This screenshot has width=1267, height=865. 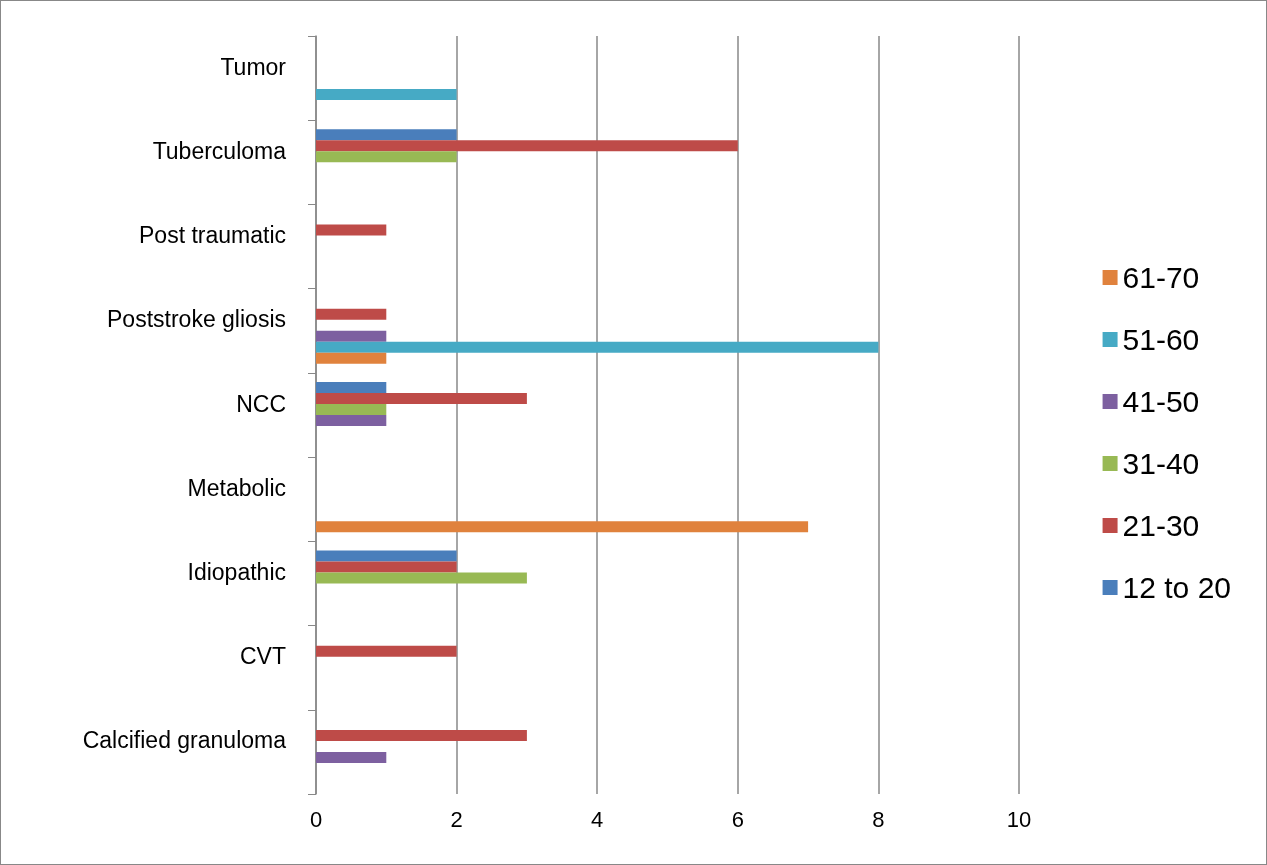 What do you see at coordinates (597, 819) in the screenshot?
I see `x-tick-label: 4` at bounding box center [597, 819].